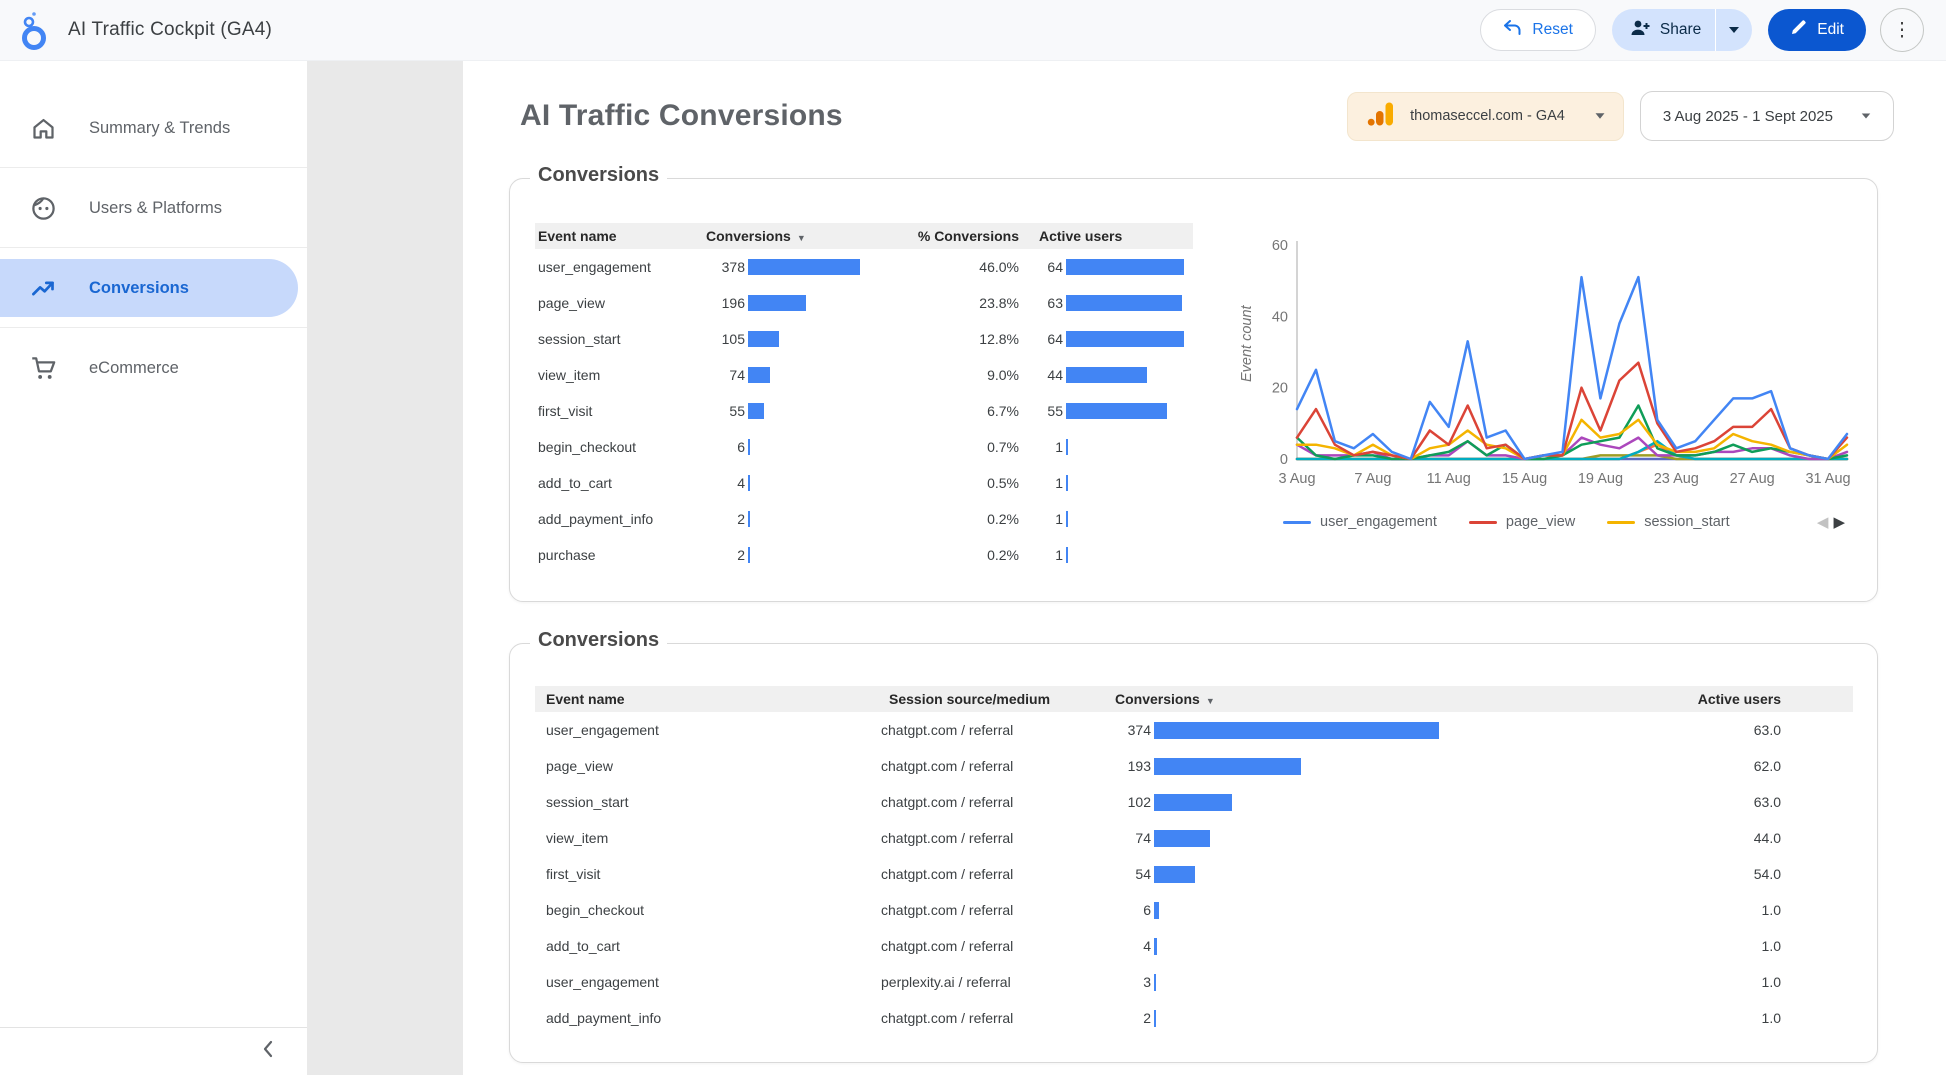  I want to click on column-header-source-medium: Session source/medium, so click(970, 699).